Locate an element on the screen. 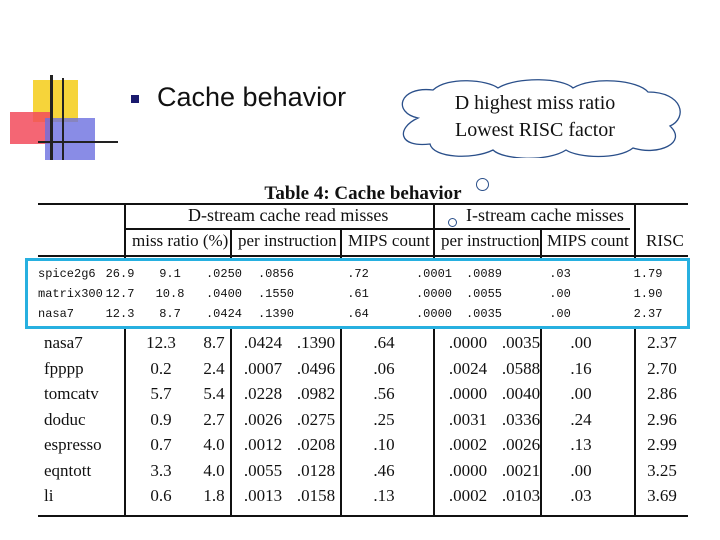  table-cell: 2.7 is located at coordinates (214, 419).